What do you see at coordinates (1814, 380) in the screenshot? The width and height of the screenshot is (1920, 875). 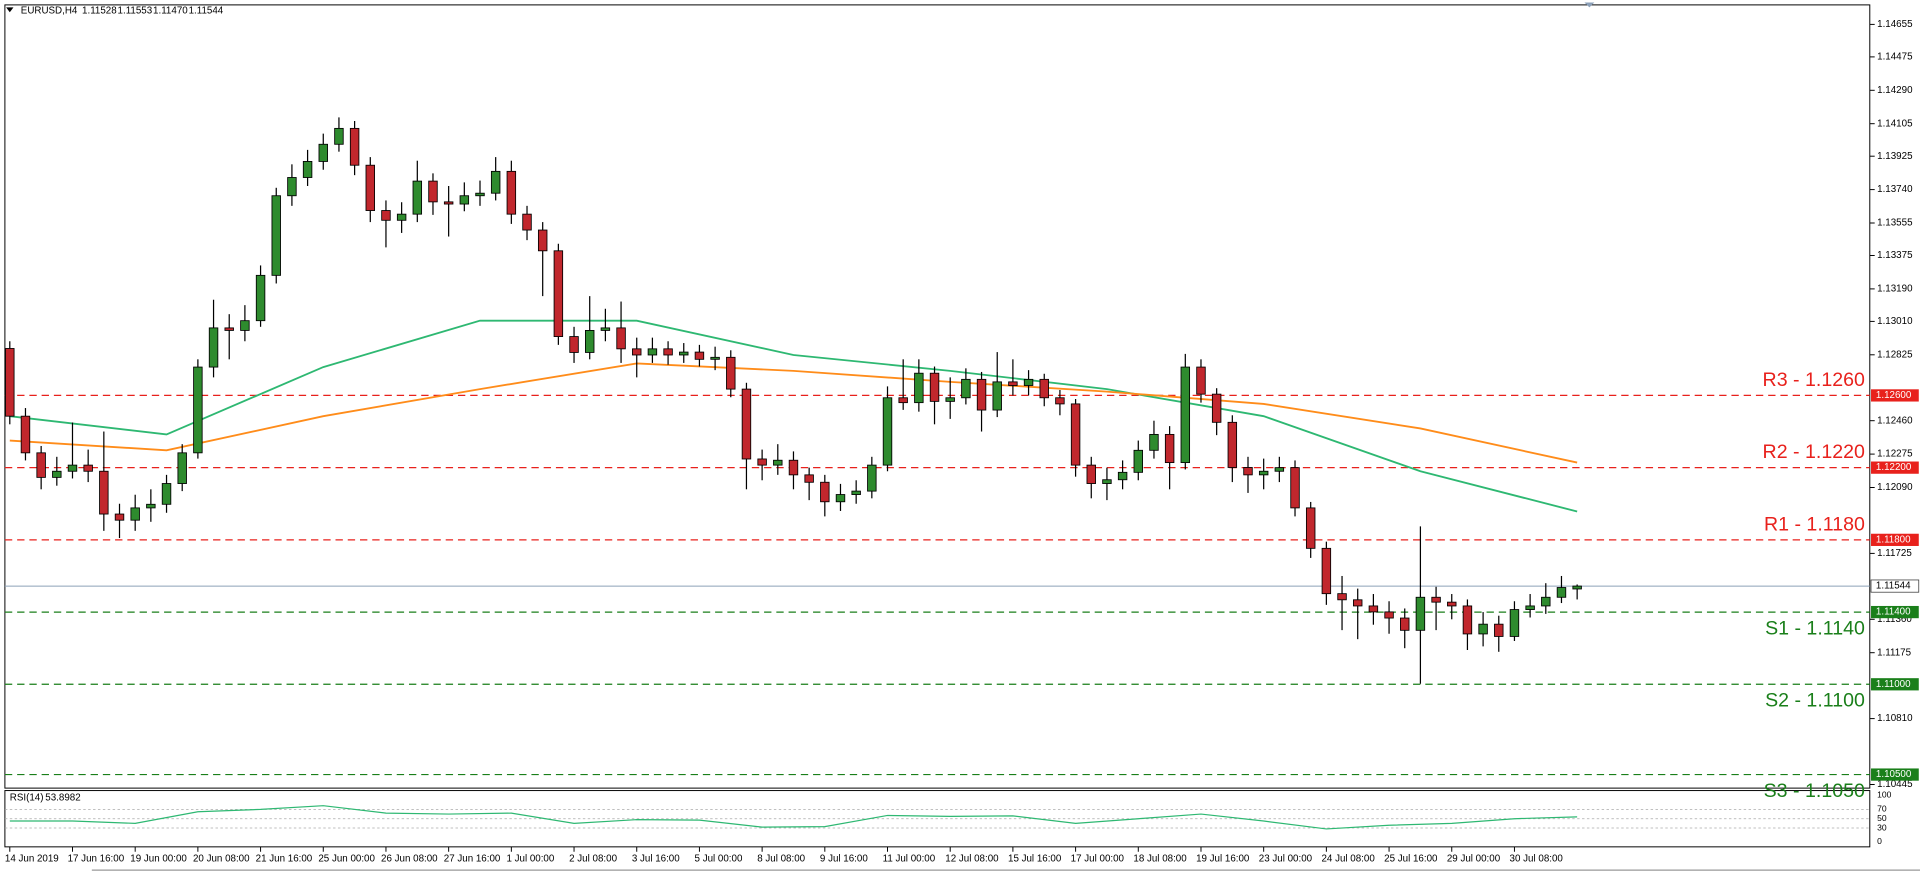 I see `level-label: R3 - 1.1260` at bounding box center [1814, 380].